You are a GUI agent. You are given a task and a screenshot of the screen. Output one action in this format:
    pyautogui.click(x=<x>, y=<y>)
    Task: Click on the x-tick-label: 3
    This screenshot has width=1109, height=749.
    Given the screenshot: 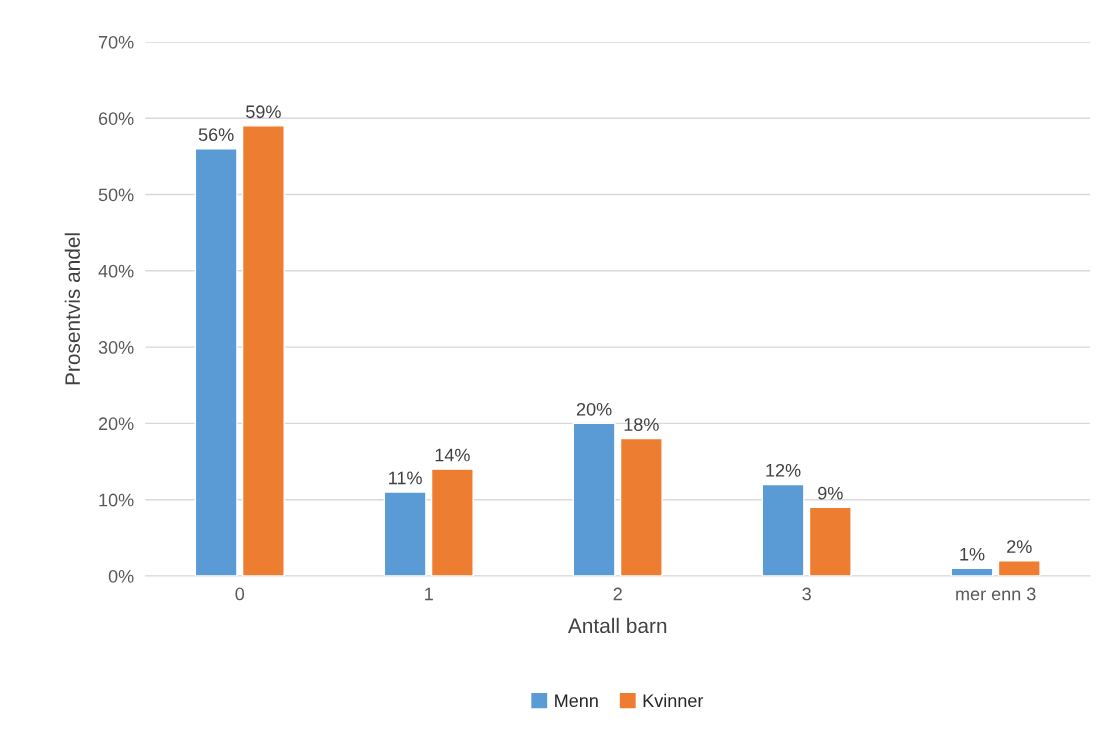 What is the action you would take?
    pyautogui.click(x=806, y=594)
    